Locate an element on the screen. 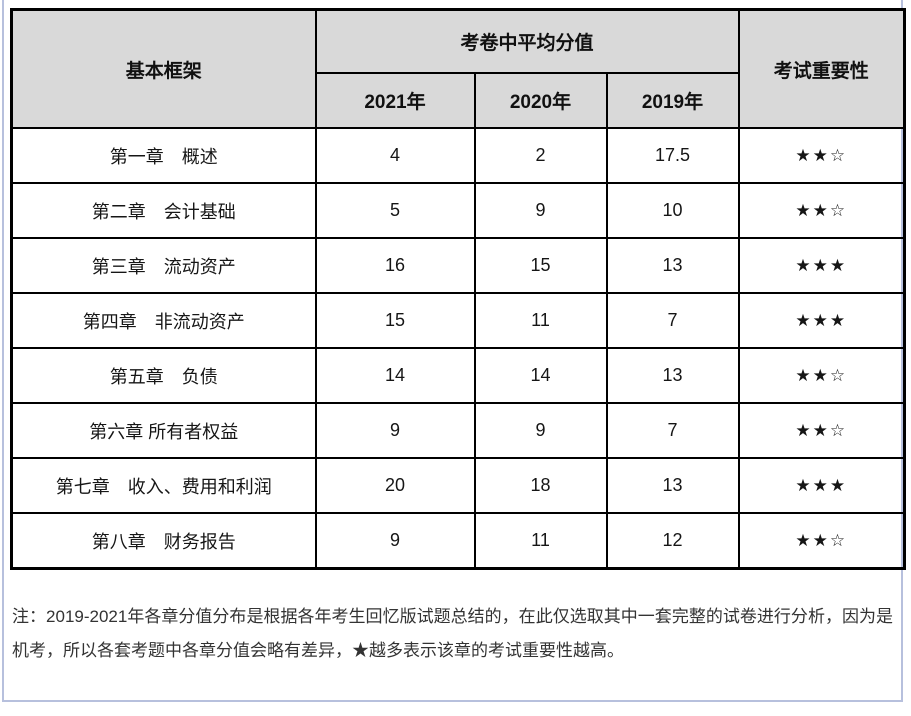 The height and width of the screenshot is (716, 911). table-row: 第六章 所有者权益 9 9 7 ★★☆ is located at coordinates (458, 430).